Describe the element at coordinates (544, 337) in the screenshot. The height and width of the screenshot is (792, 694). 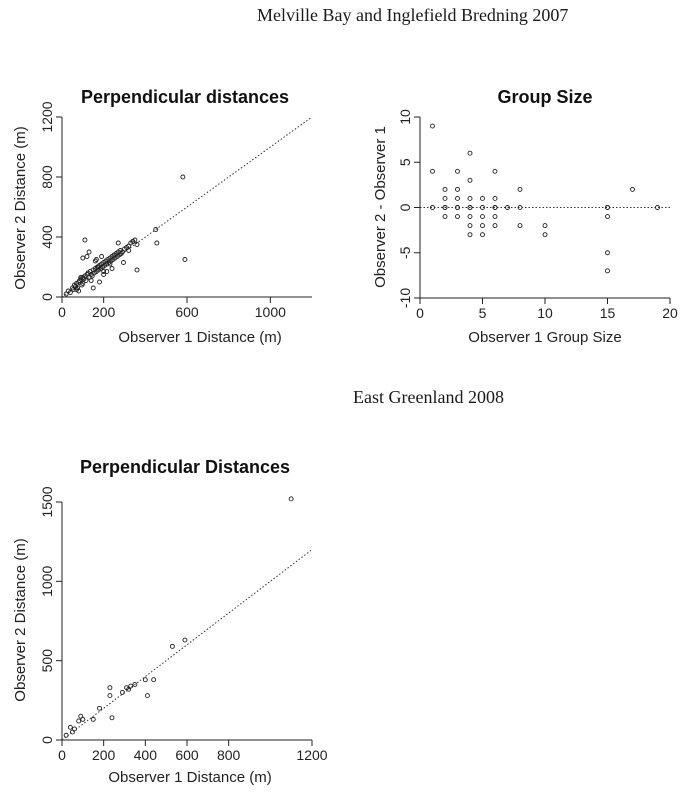
I see `x-axis-label: Observer 1 Group Size` at that location.